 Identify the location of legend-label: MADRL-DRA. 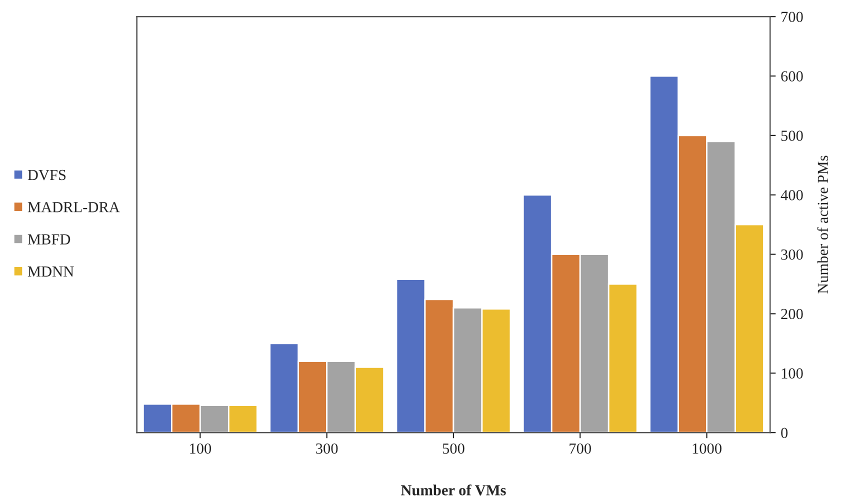
(74, 207).